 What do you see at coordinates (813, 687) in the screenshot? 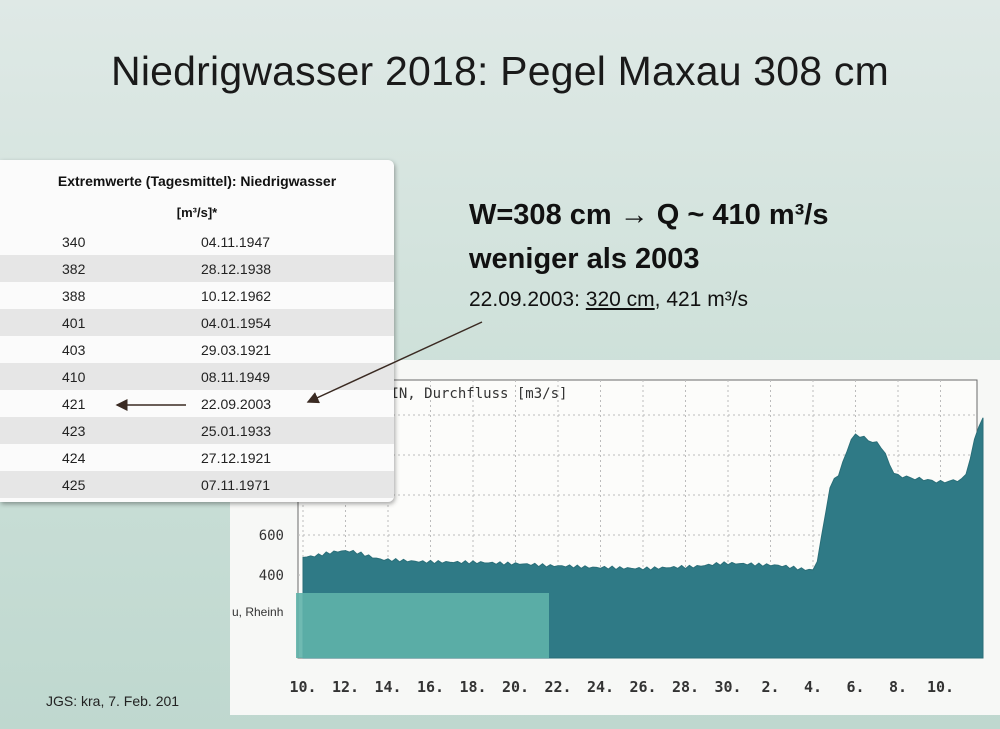
I see `x-tick-label: 4.` at bounding box center [813, 687].